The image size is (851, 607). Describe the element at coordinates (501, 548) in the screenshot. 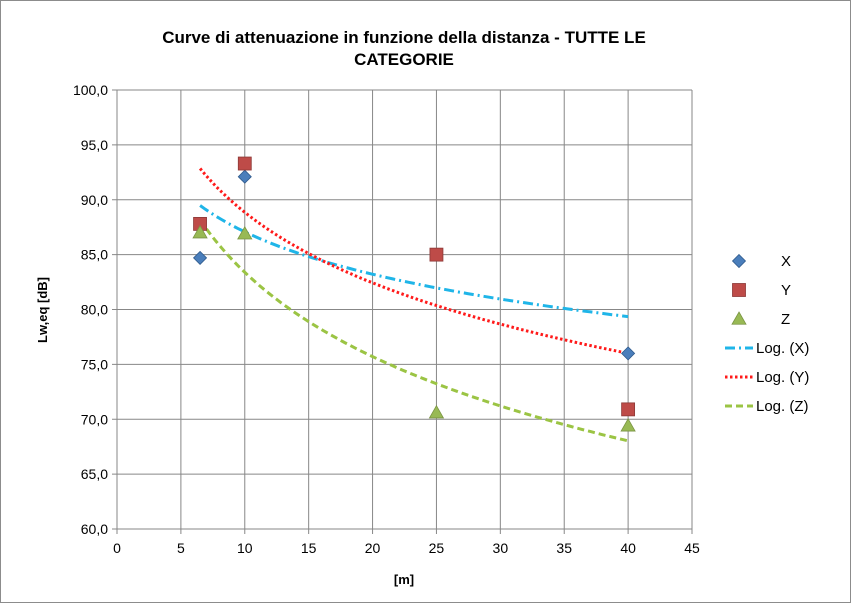

I see `x-tick-label: 30` at that location.